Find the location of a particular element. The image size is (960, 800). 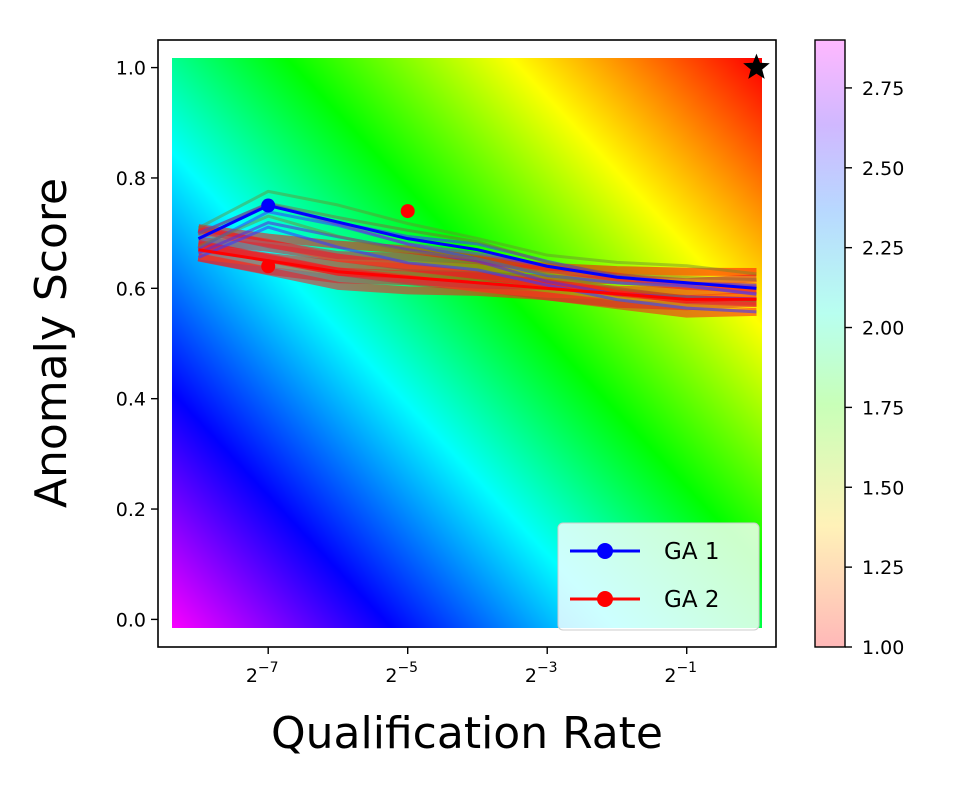

x-axis: 2−7 2−5 2−3 2−1 is located at coordinates (471, 667).